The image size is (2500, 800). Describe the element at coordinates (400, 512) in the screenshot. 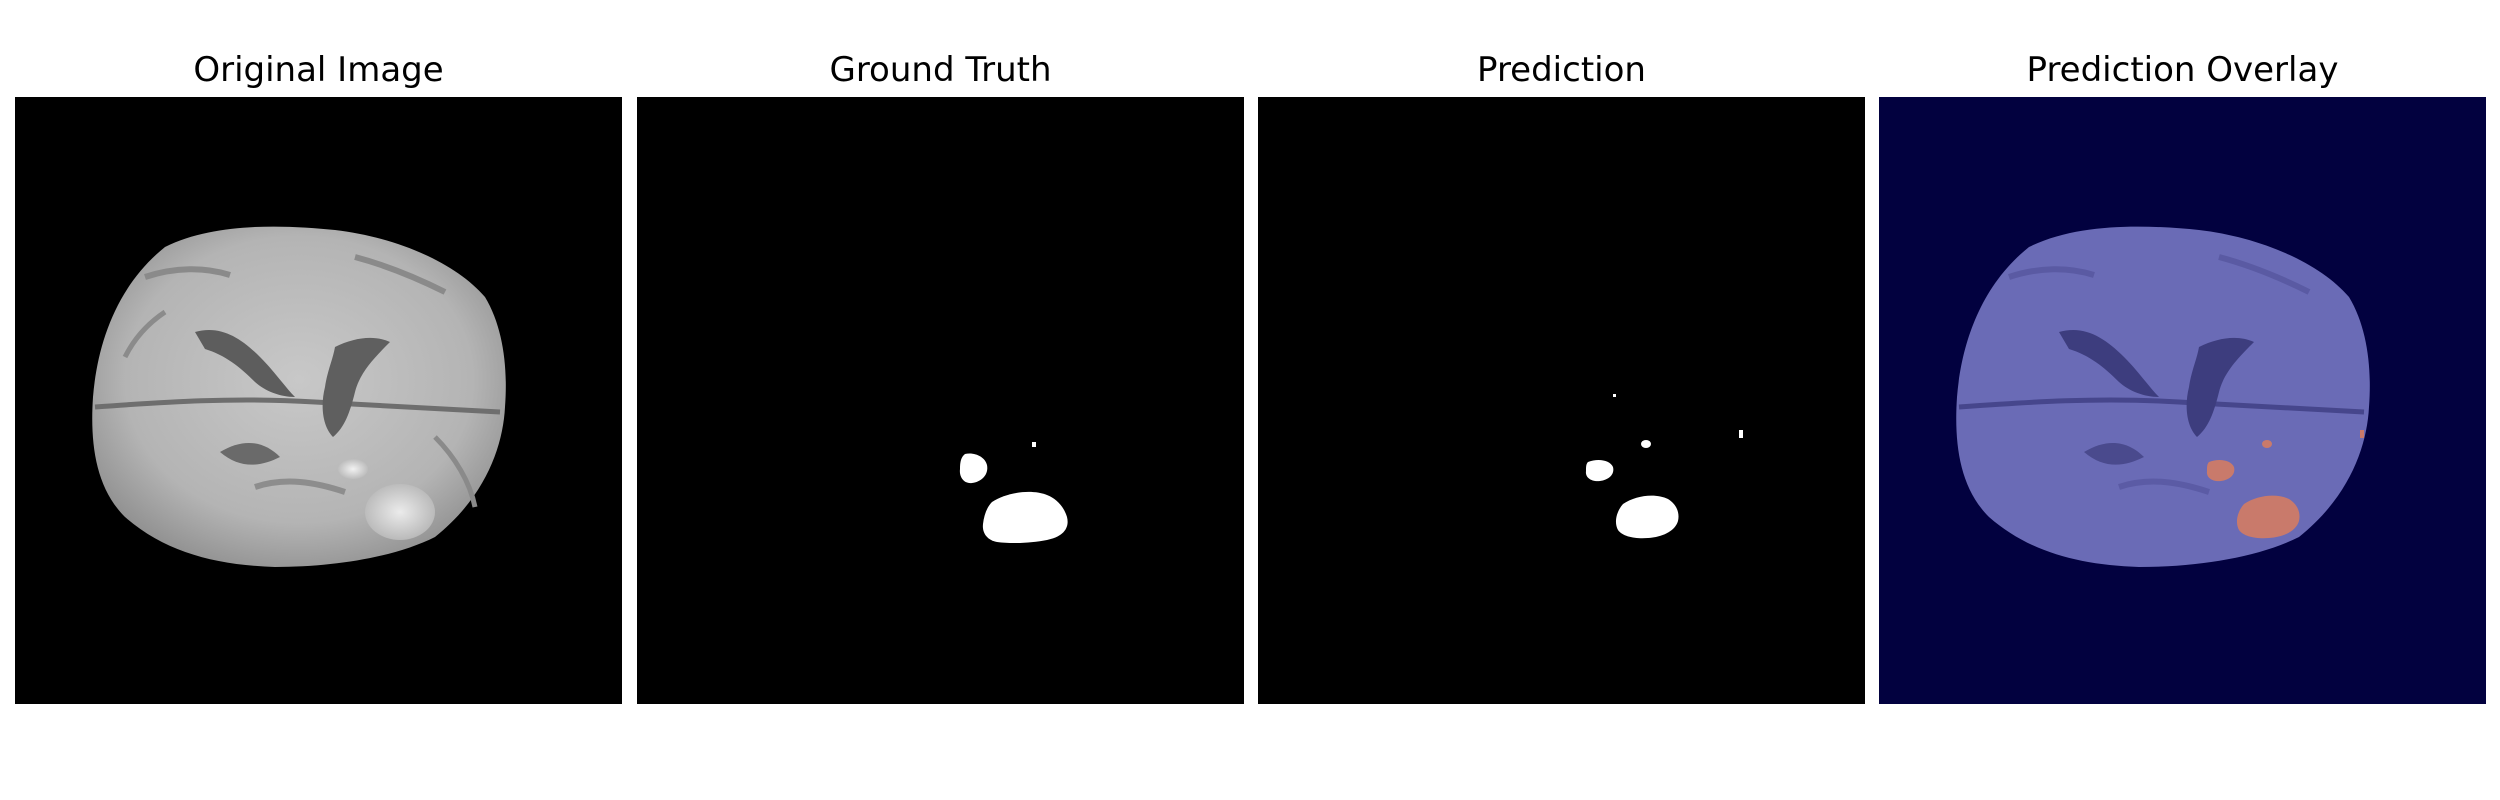

I see `lesion-bright-large` at that location.